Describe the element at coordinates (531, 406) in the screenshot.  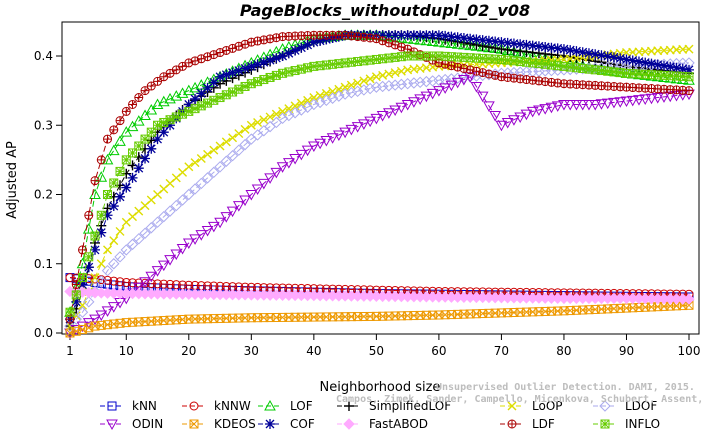
I see `legend-item-loop: LoOP` at that location.